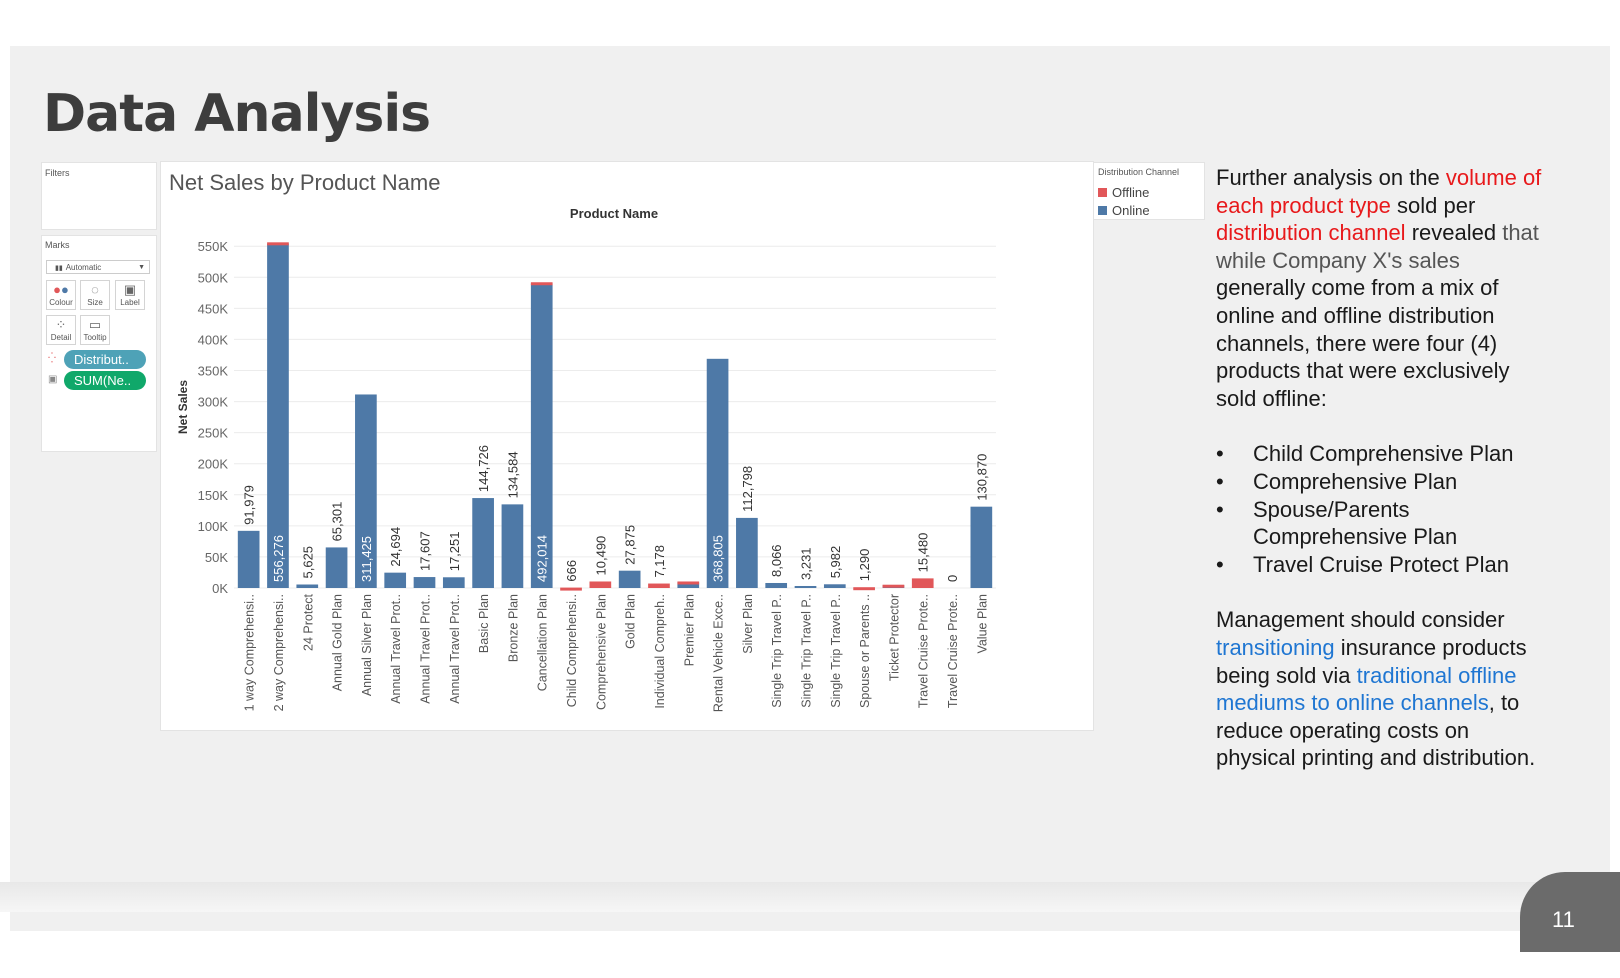 The height and width of the screenshot is (978, 1620). What do you see at coordinates (1139, 172) in the screenshot?
I see `legend-title: Distribution Channel` at bounding box center [1139, 172].